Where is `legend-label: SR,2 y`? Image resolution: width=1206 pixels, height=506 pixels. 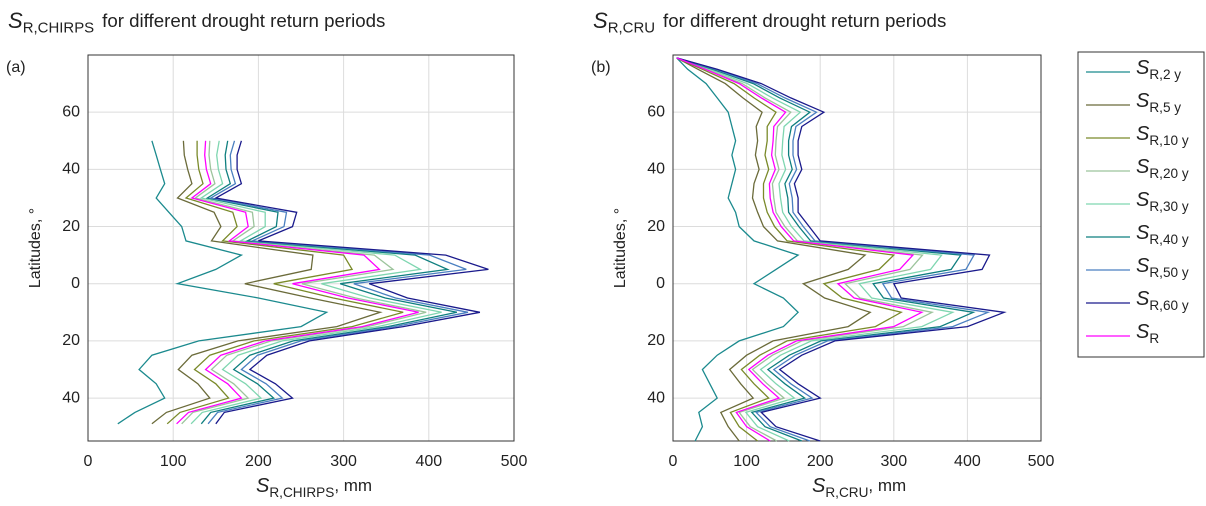
legend-label: SR,2 y is located at coordinates (1158, 69).